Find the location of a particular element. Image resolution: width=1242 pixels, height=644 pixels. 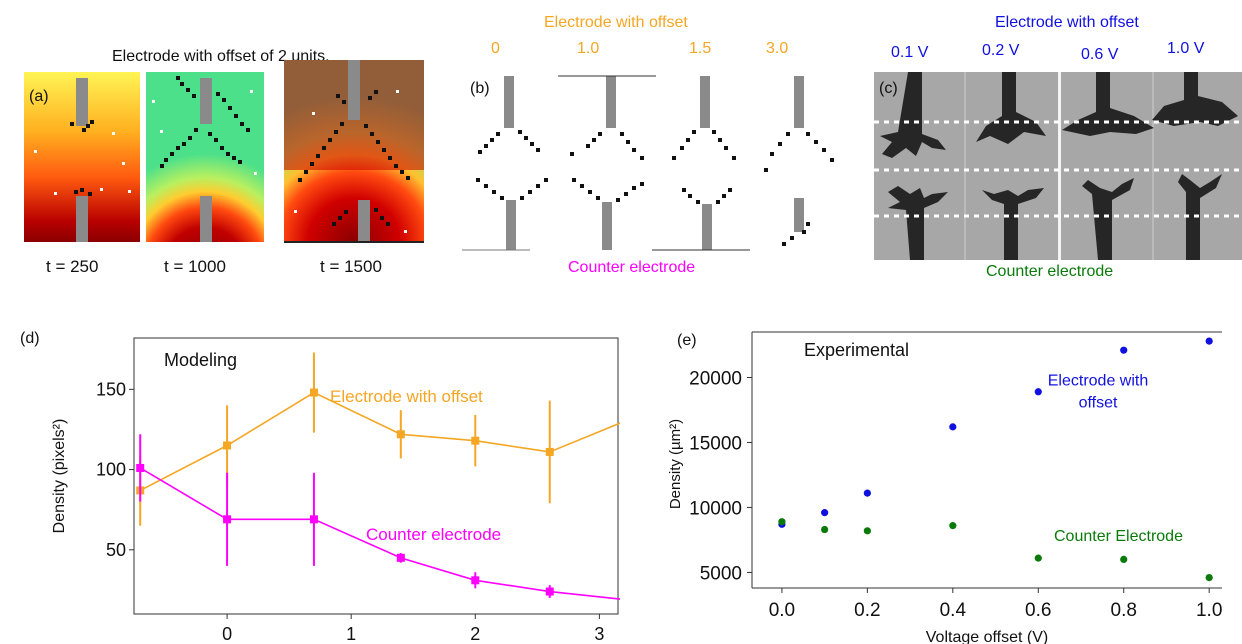

offset-label-3: 3.0 is located at coordinates (777, 48).